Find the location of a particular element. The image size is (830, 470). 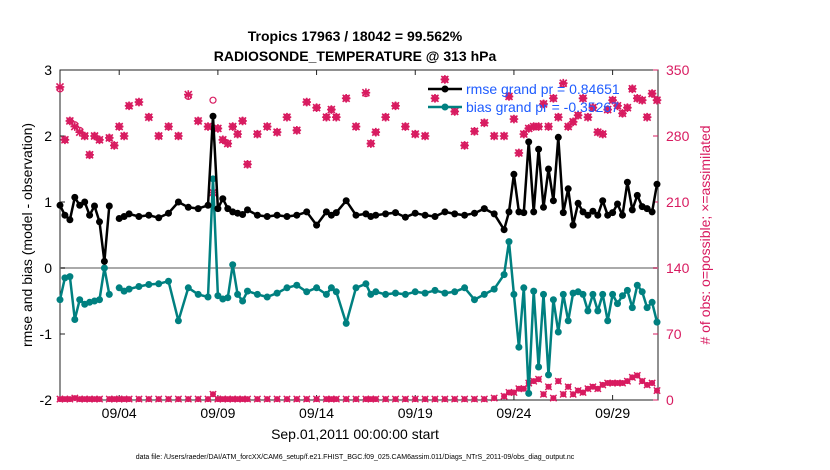

legend-rmse-label: rmse grand pr = 0.84651 is located at coordinates (543, 89).